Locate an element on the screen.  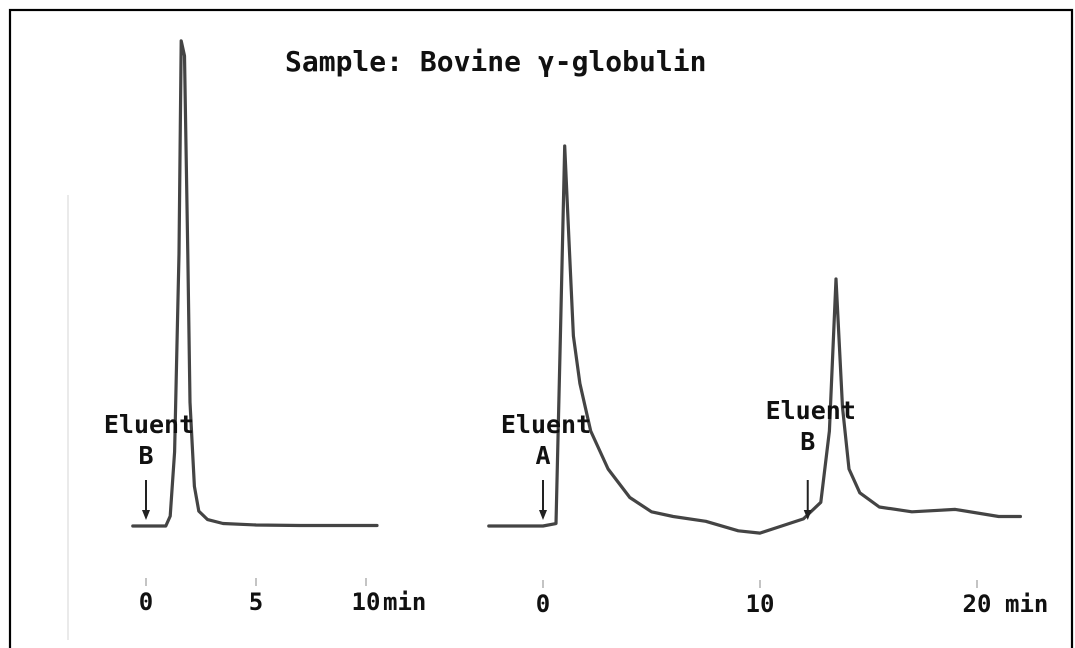
chart-title: Sample: Bovine γ-globulin is located at coordinates (495, 61).